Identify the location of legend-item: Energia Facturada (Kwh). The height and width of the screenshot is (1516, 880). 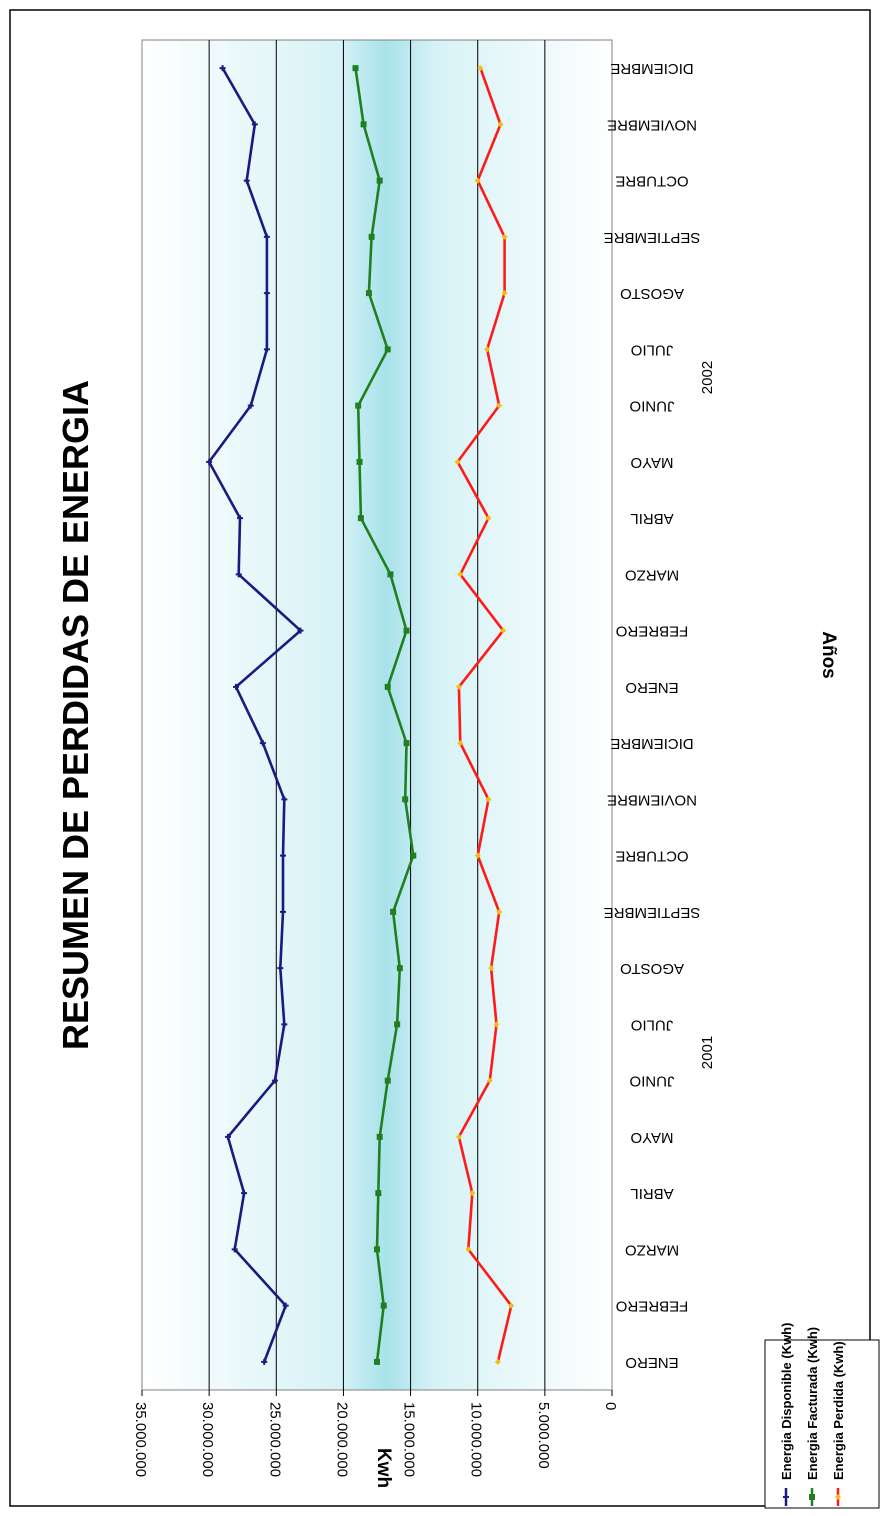
(812, 1416).